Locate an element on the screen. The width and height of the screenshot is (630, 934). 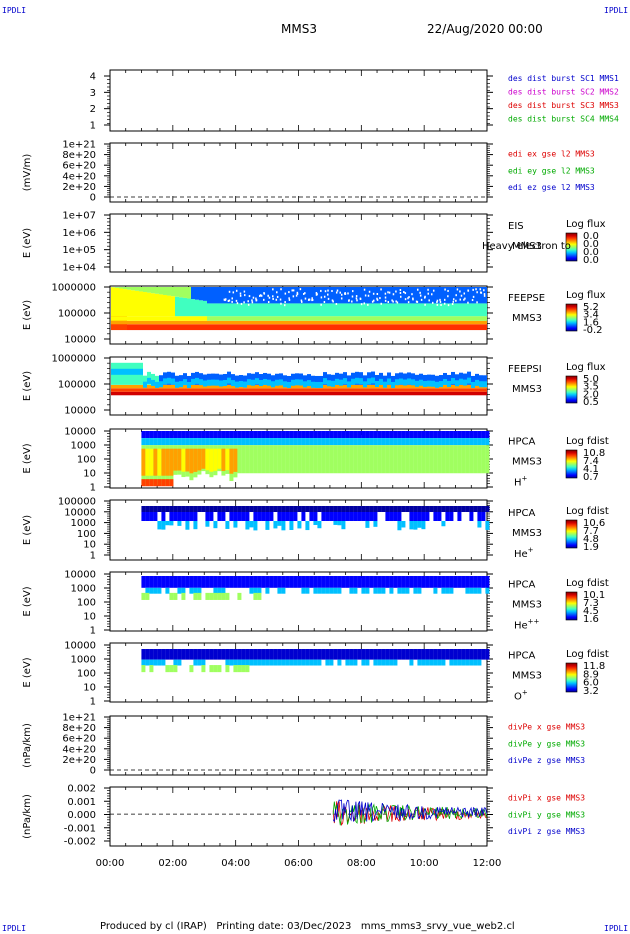
legend-entry: divPi y gse MMS3 is located at coordinates (546, 814).